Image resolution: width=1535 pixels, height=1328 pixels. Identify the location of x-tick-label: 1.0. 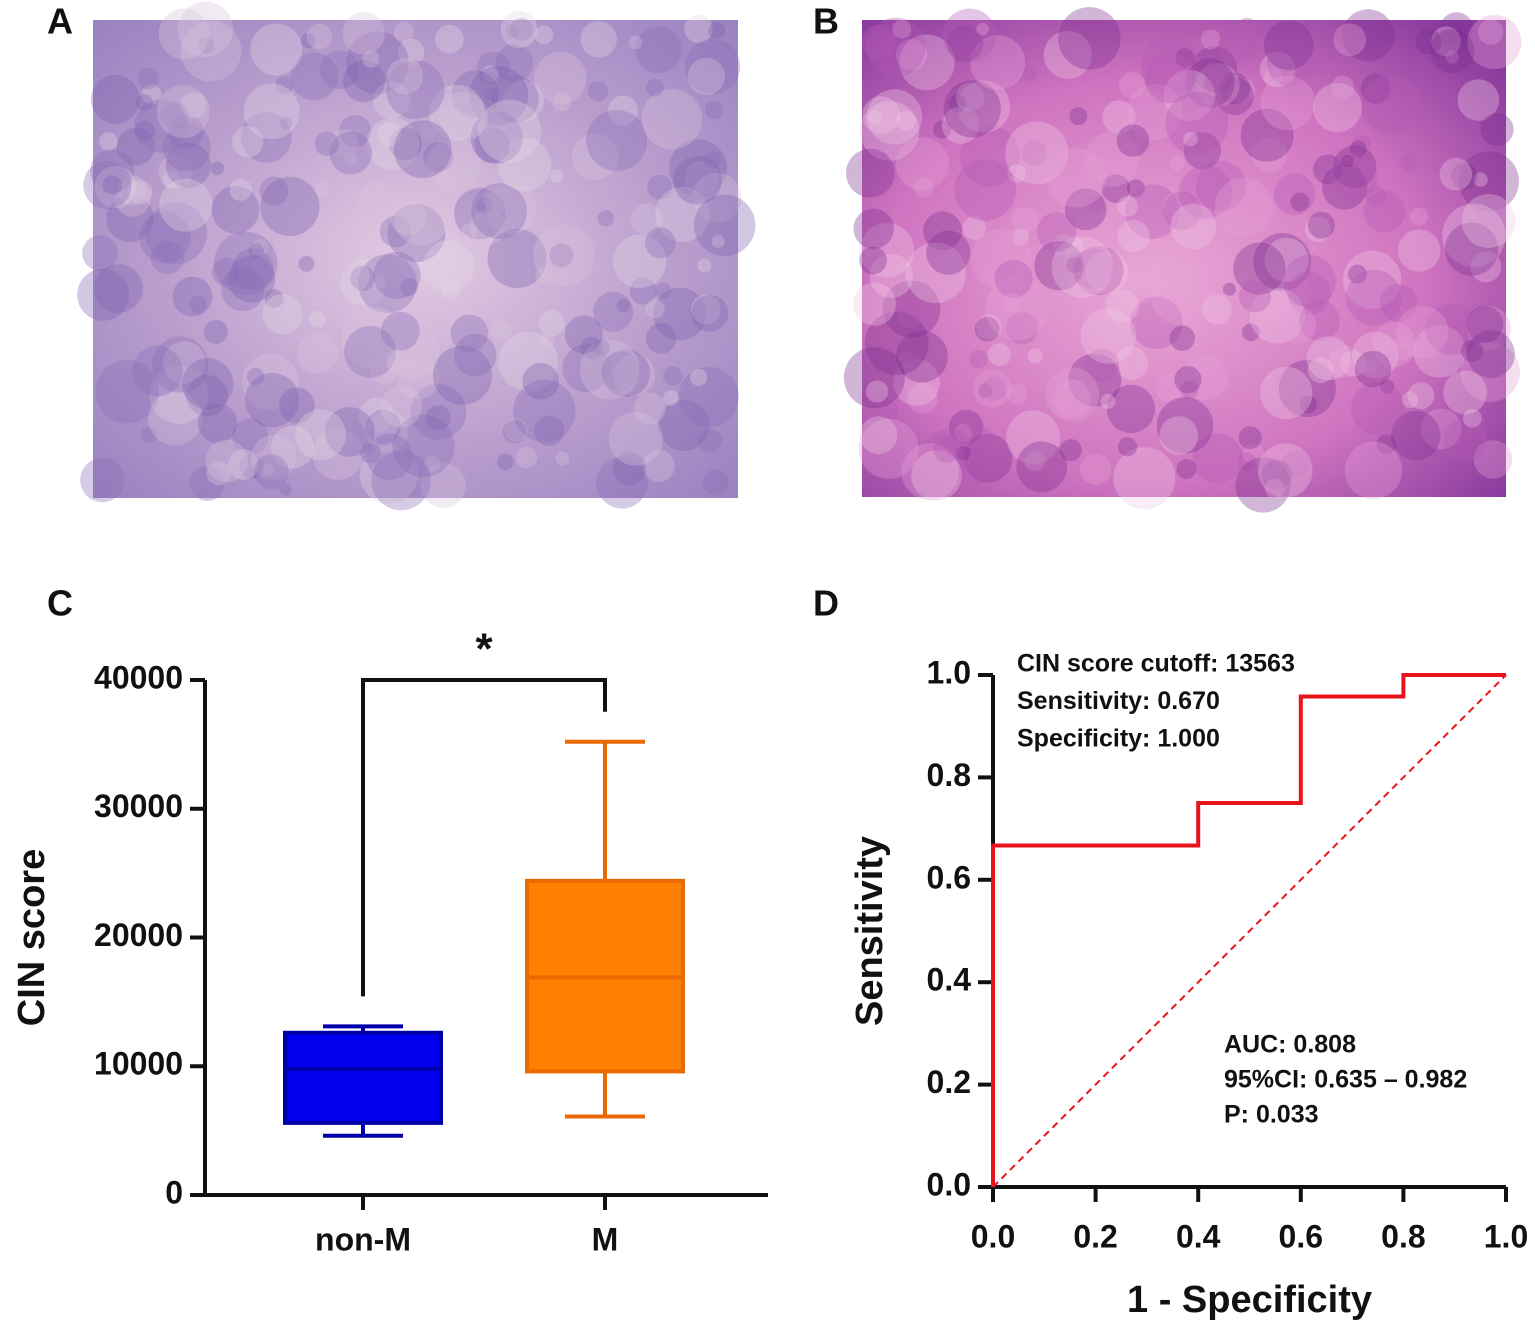
(1506, 1236).